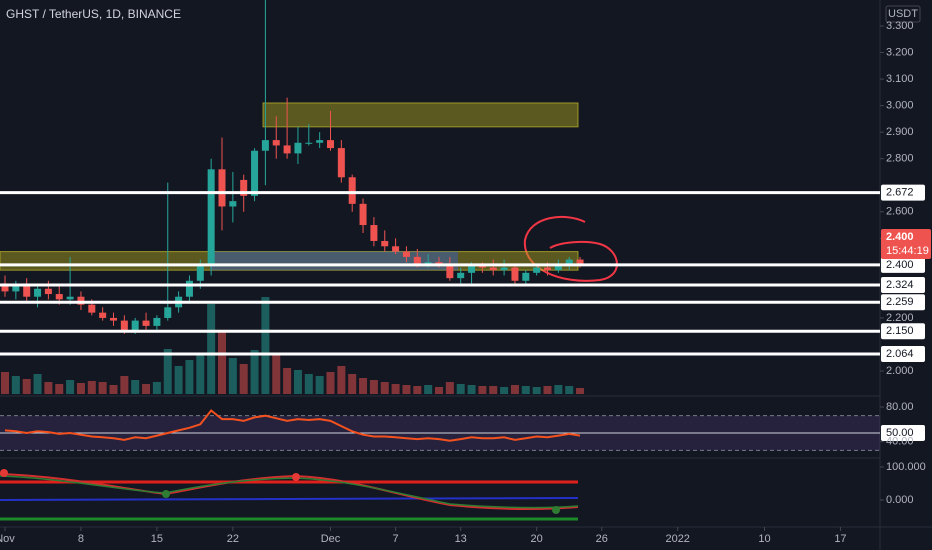 The height and width of the screenshot is (550, 932). Describe the element at coordinates (900, 212) in the screenshot. I see `y-tick-label: 2.600` at that location.